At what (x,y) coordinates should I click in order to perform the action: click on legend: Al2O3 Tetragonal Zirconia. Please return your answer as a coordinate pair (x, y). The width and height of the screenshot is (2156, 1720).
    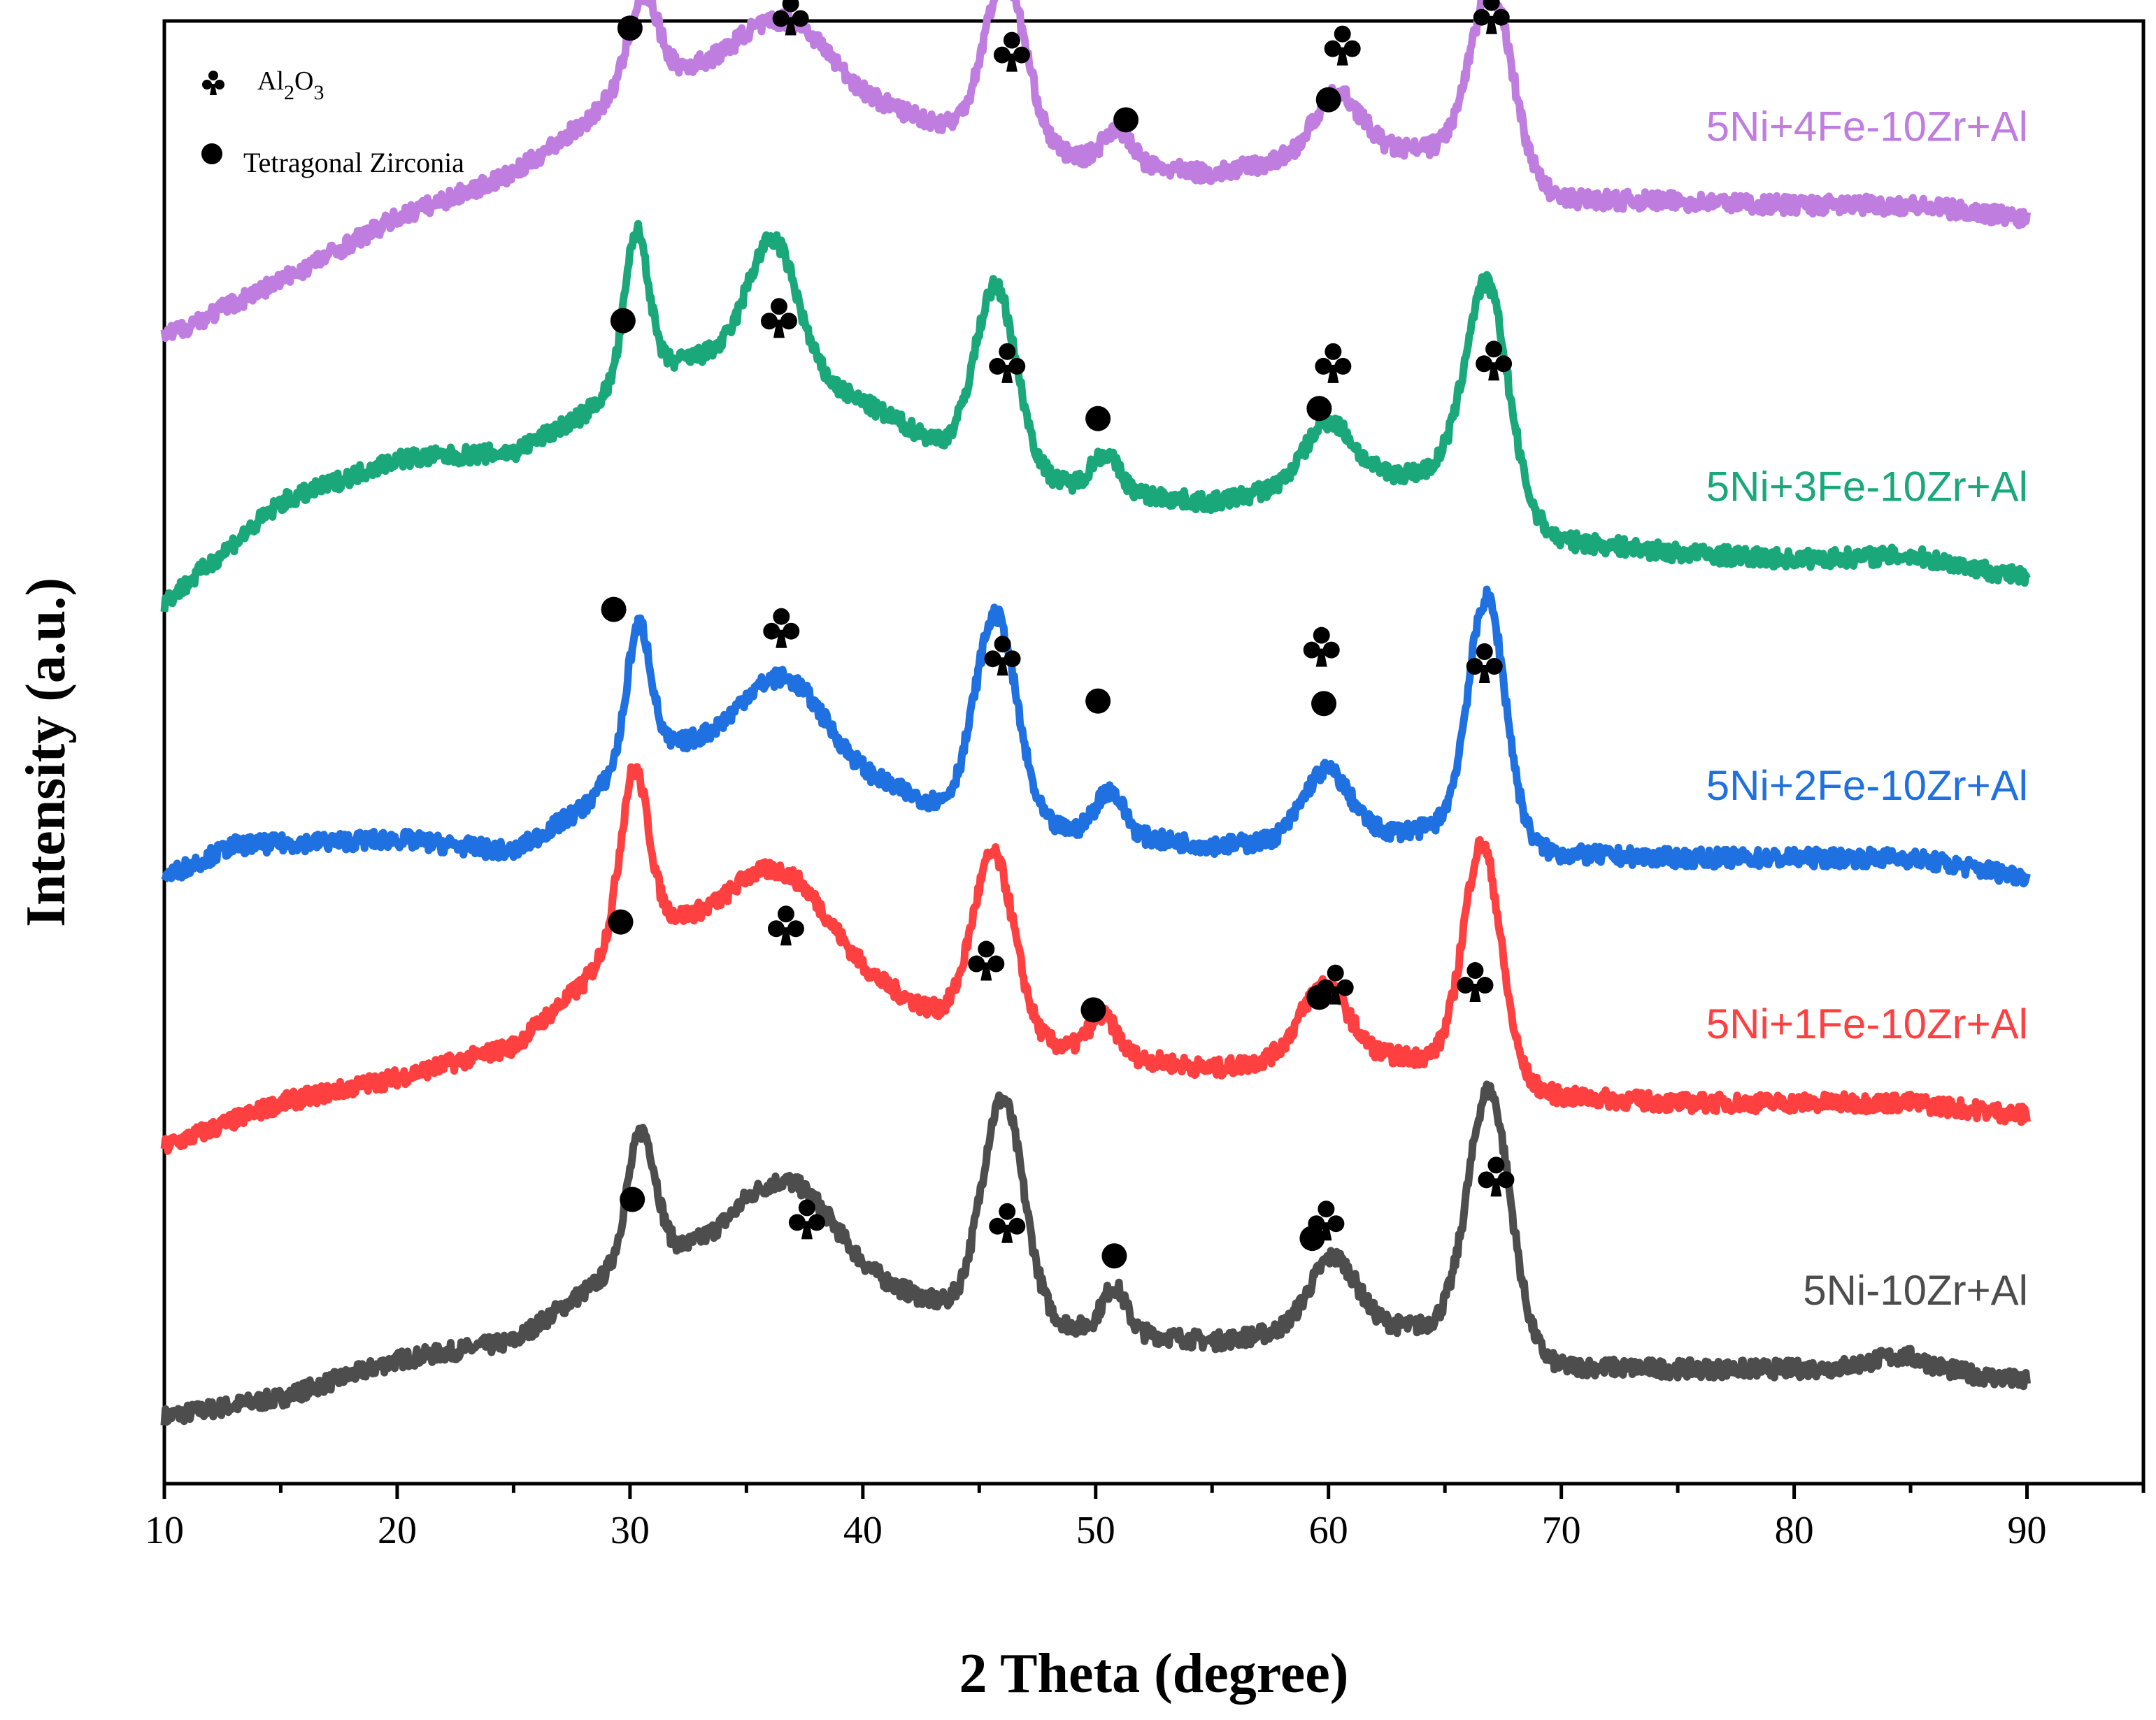
    Looking at the image, I should click on (332, 122).